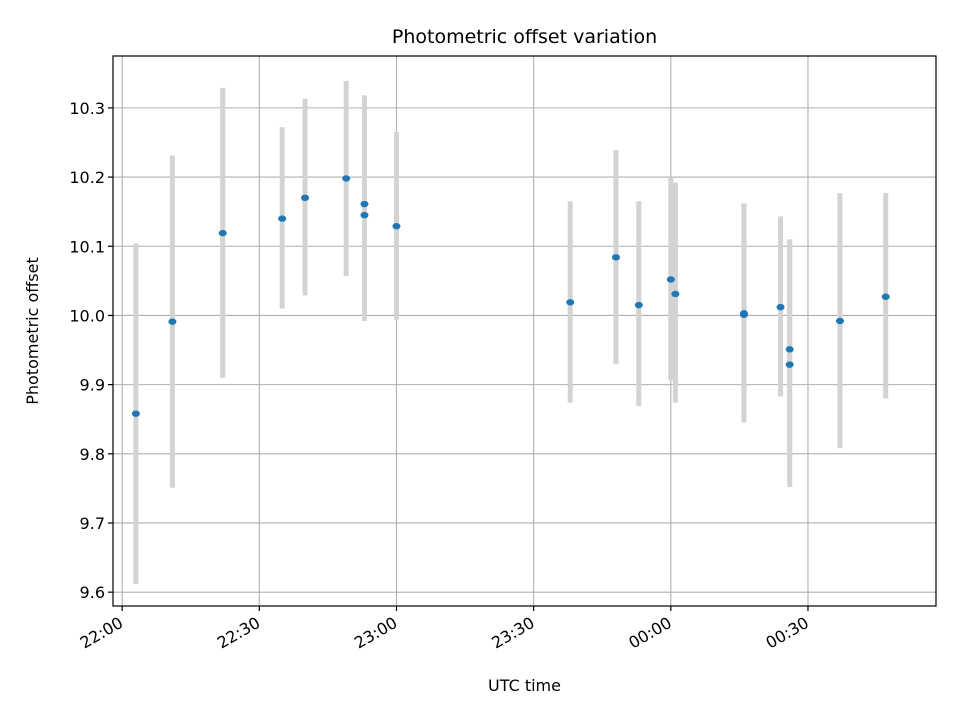 The height and width of the screenshot is (720, 960). What do you see at coordinates (87, 177) in the screenshot?
I see `y-tick-label: 10.2` at bounding box center [87, 177].